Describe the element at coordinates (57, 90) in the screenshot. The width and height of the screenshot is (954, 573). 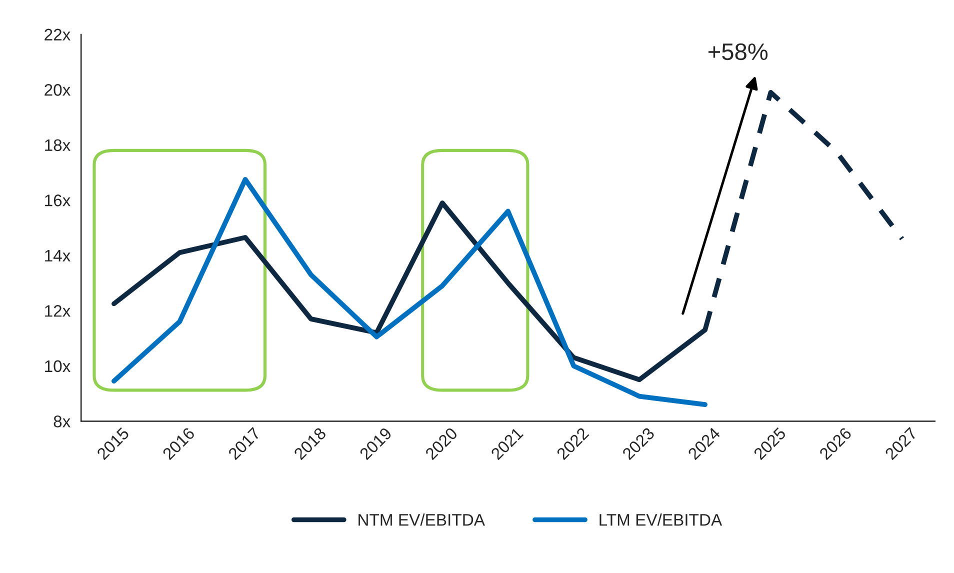
I see `y-tick-label: 20x` at that location.